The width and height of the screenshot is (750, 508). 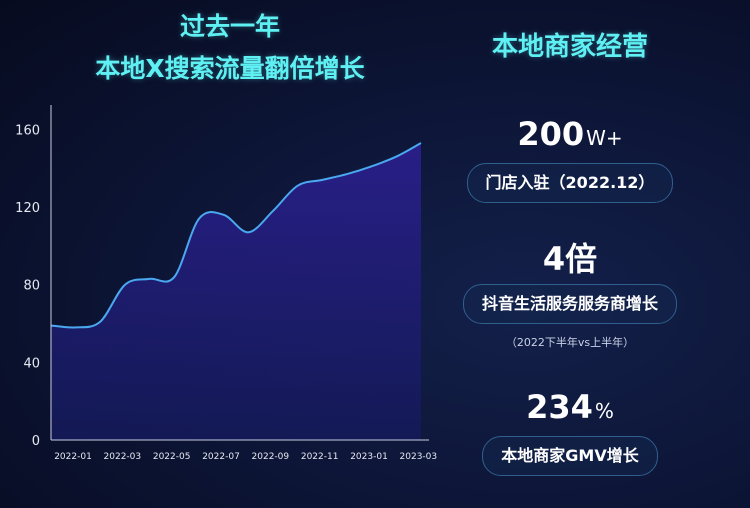 I want to click on x-tick-label-2023-01: 2023-01, so click(x=369, y=457).